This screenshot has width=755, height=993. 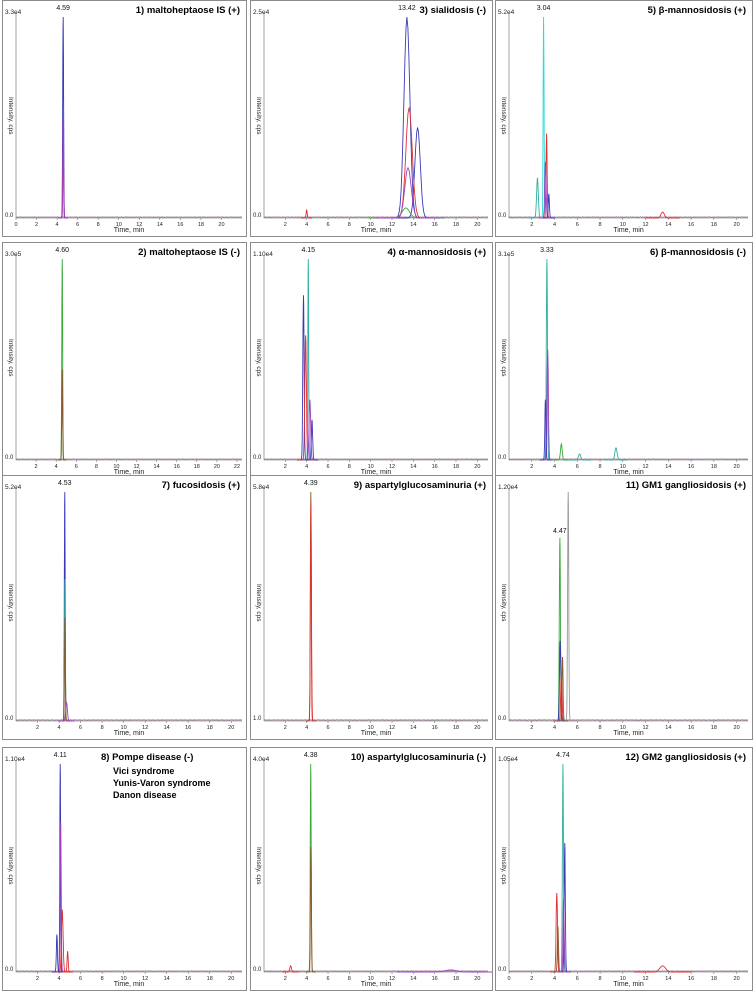 What do you see at coordinates (144, 771) in the screenshot?
I see `panel-subtitle-line: Vici syndrome` at bounding box center [144, 771].